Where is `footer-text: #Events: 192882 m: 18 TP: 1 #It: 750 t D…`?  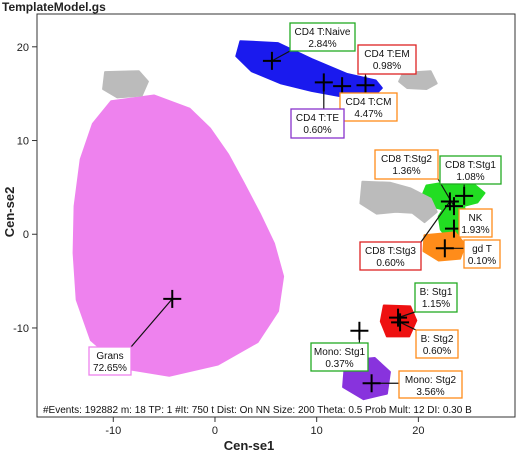 footer-text: #Events: 192882 m: 18 TP: 1 #It: 750 t D… is located at coordinates (257, 410).